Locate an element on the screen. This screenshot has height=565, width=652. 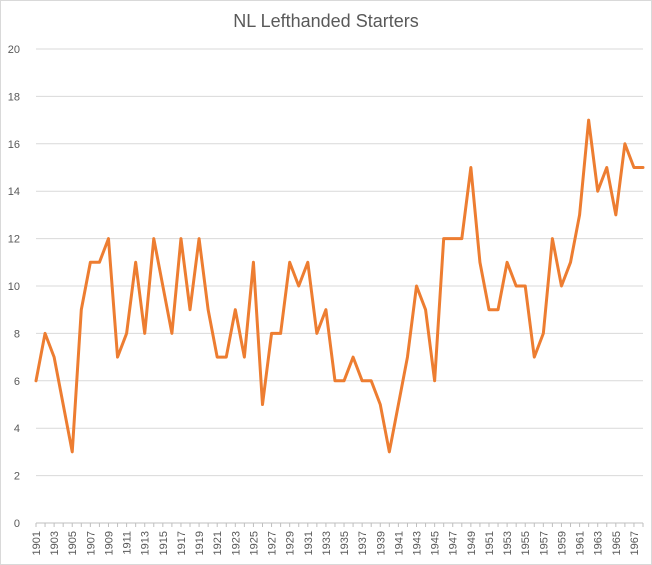
x-tick-label: 1921 is located at coordinates (218, 543).